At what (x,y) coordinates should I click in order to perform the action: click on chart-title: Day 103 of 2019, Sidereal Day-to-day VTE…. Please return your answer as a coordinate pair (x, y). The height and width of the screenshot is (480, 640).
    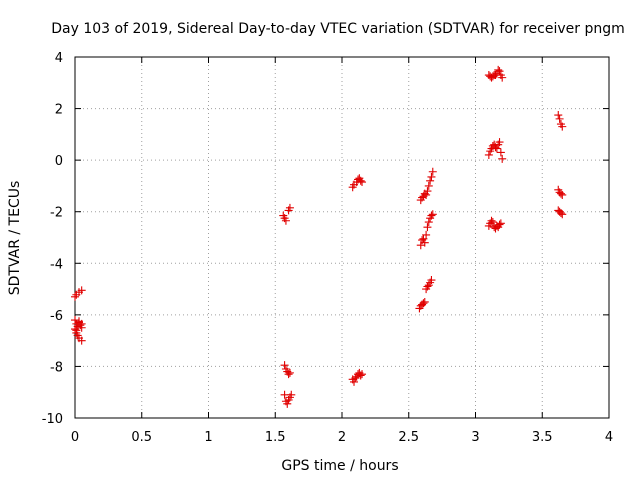
    Looking at the image, I should click on (338, 29).